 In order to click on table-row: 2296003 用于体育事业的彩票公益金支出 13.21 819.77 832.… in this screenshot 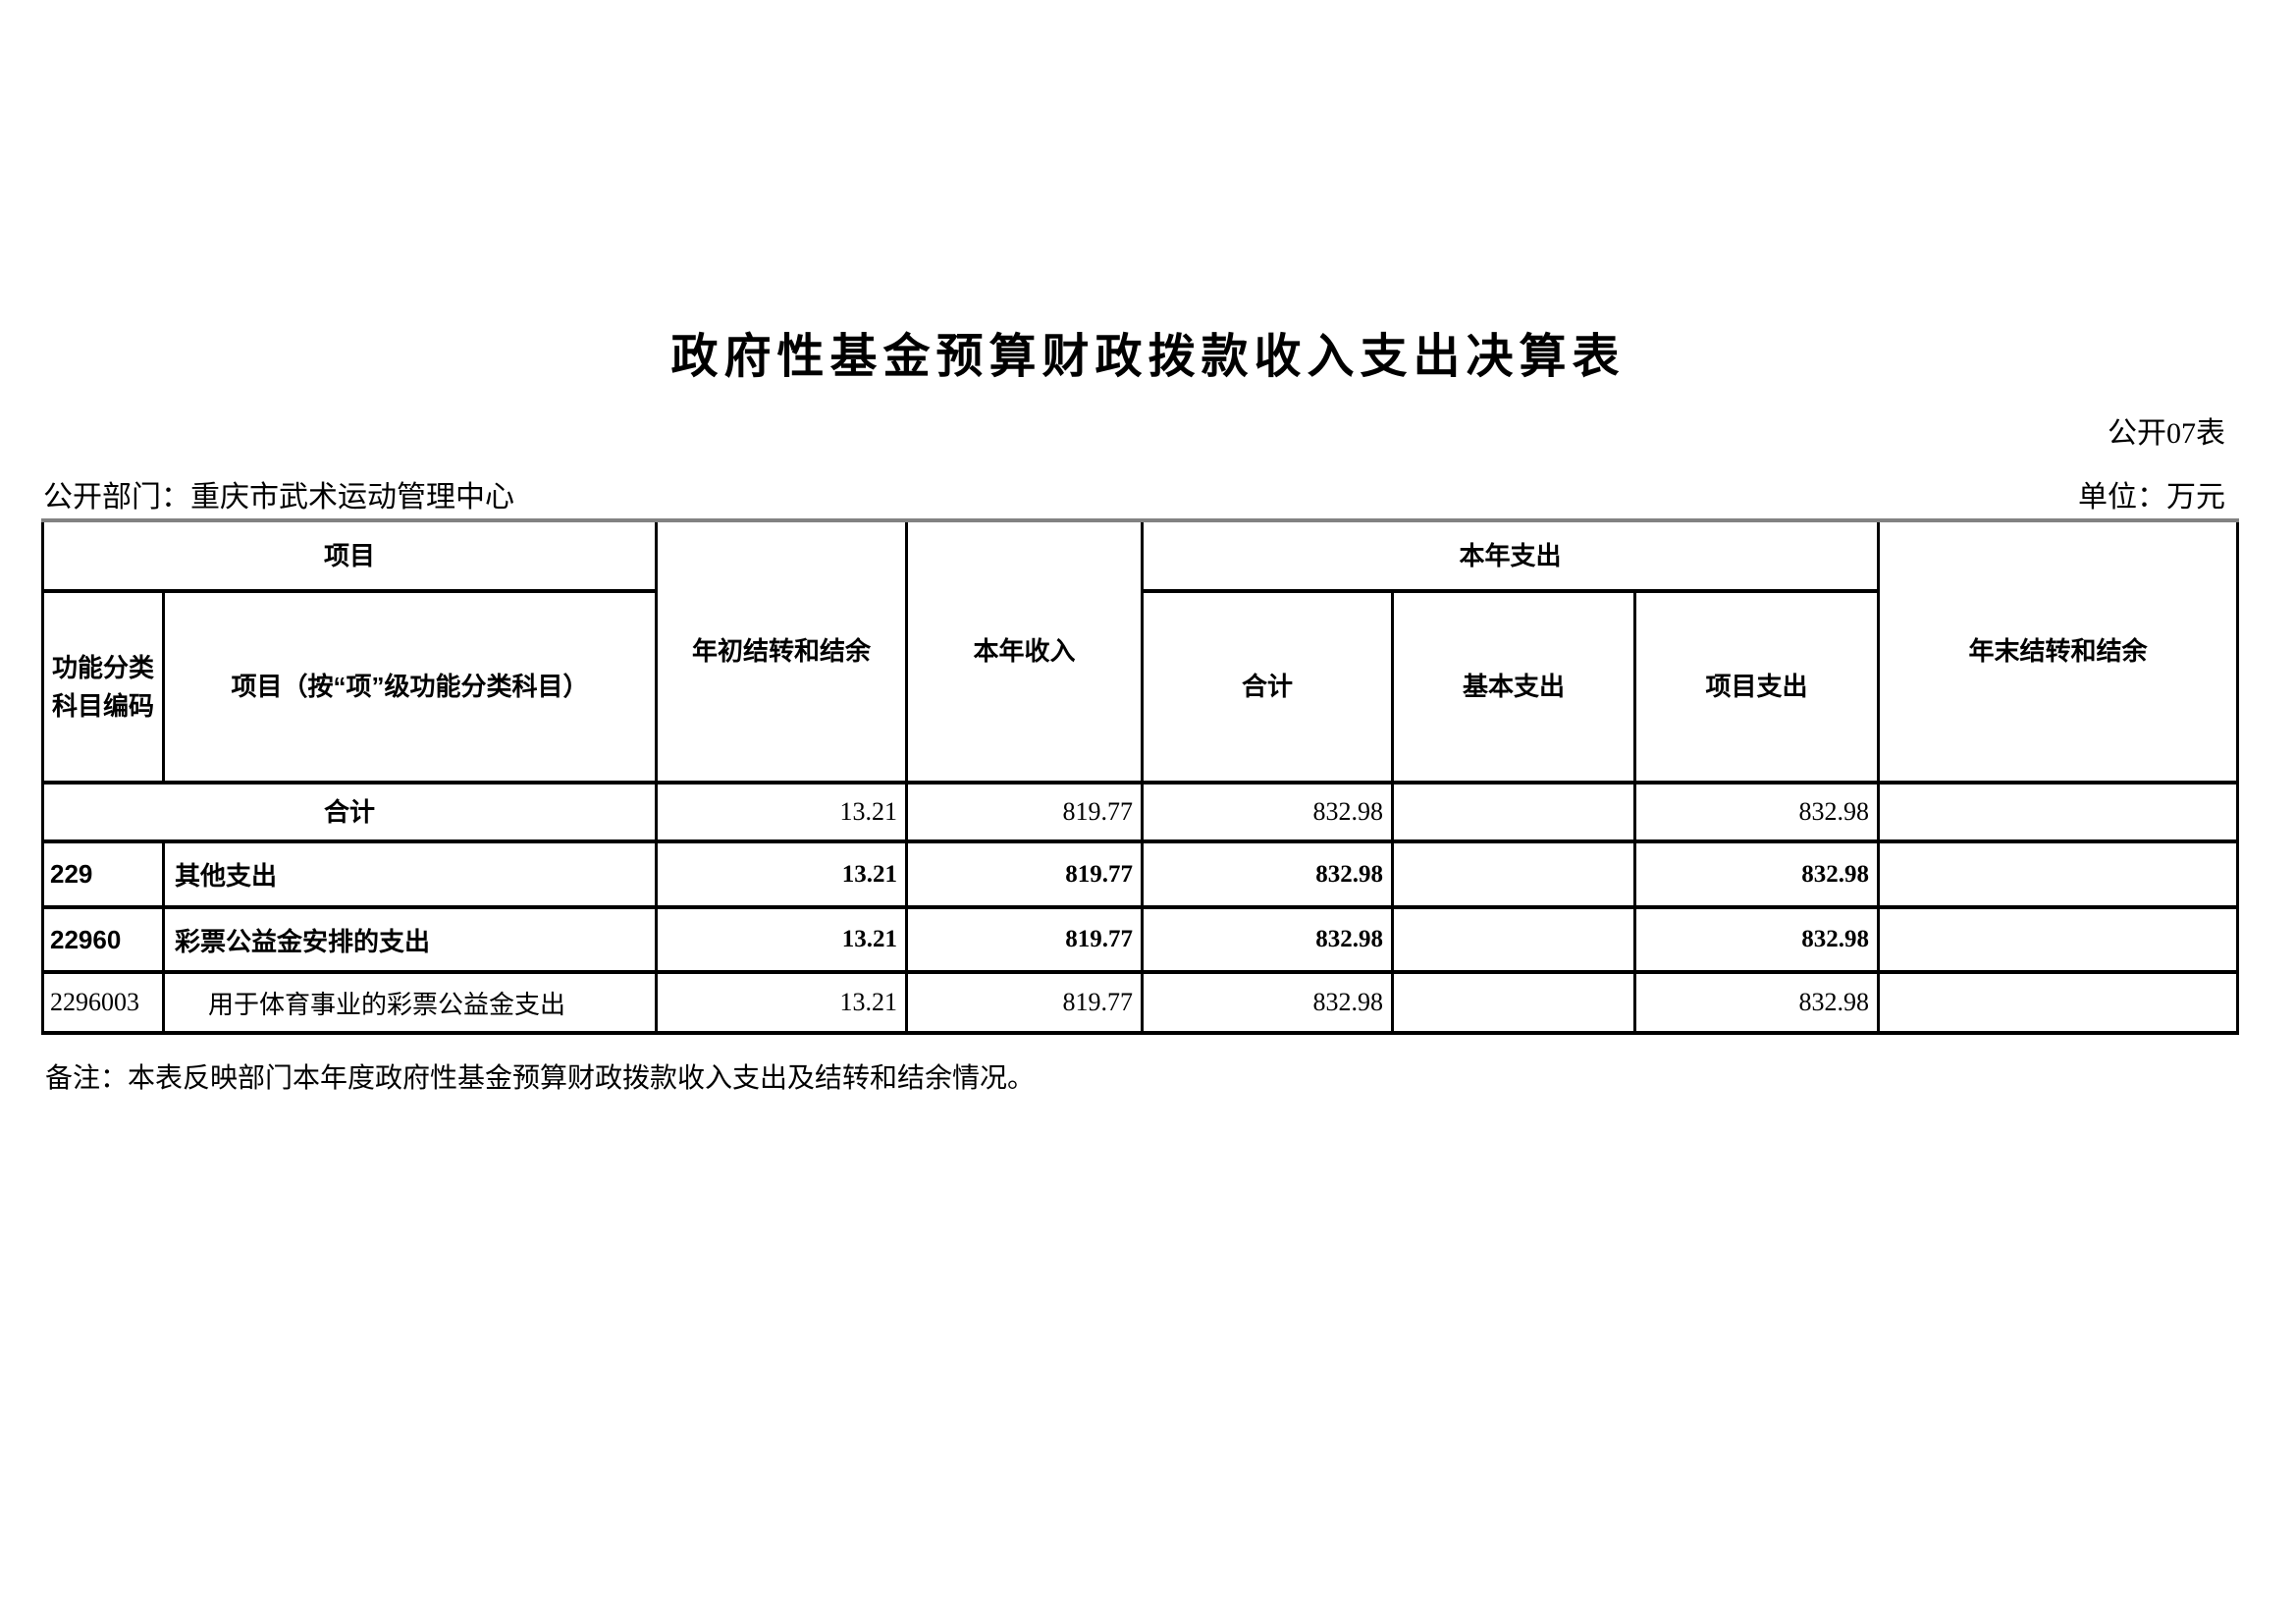, I will do `click(1140, 1002)`.